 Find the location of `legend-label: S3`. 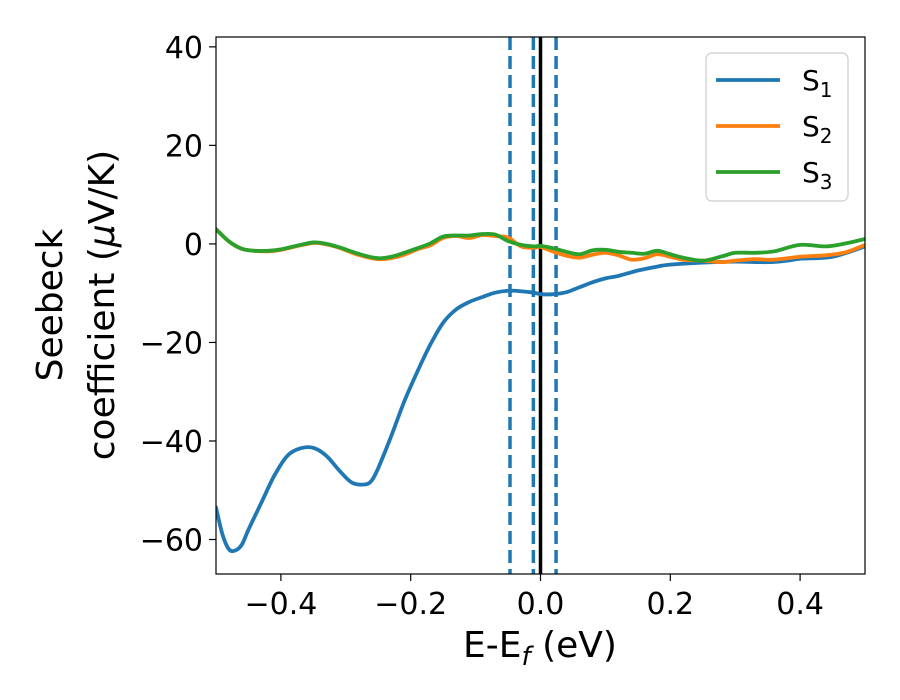

legend-label: S3 is located at coordinates (817, 175).